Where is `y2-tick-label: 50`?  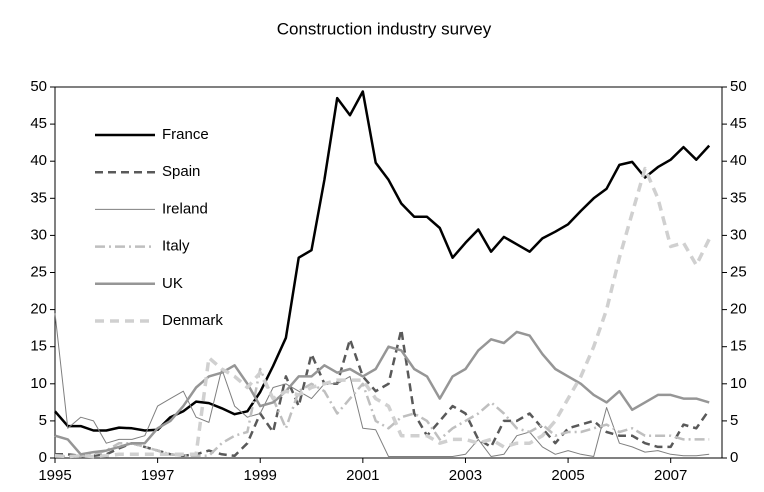
y2-tick-label: 50 is located at coordinates (738, 86).